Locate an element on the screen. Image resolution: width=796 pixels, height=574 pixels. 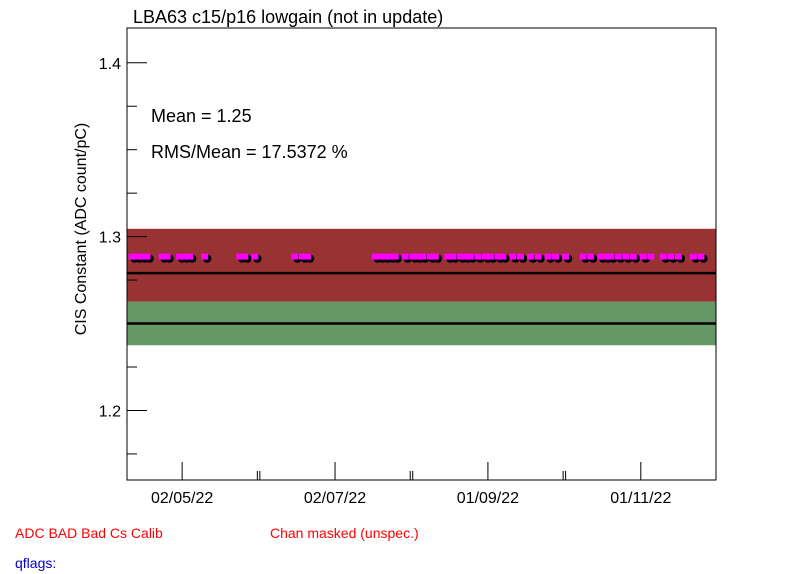
adc-bad-flag: ADC BAD Bad Cs Calib is located at coordinates (89, 533).